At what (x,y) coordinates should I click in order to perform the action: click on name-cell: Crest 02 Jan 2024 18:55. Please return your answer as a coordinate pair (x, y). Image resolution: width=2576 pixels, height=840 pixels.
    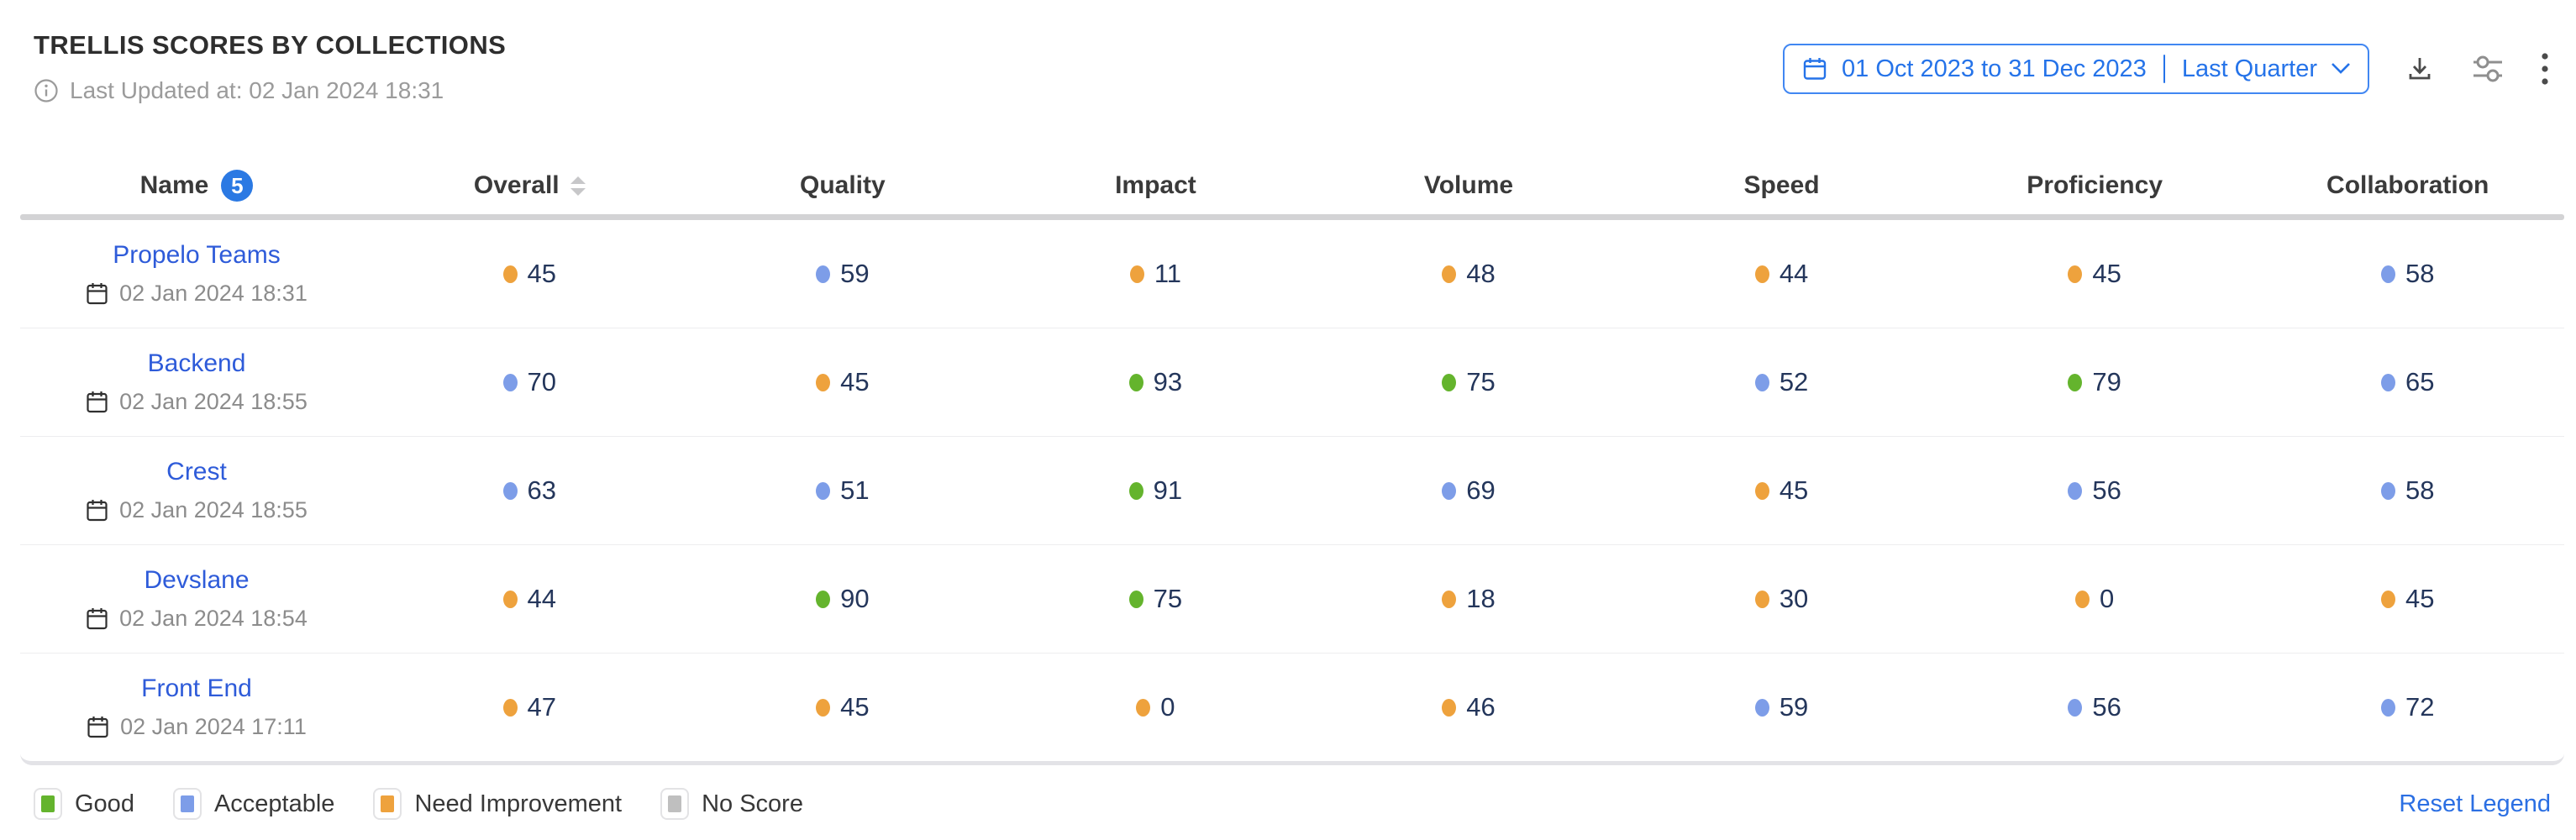
    Looking at the image, I should click on (196, 490).